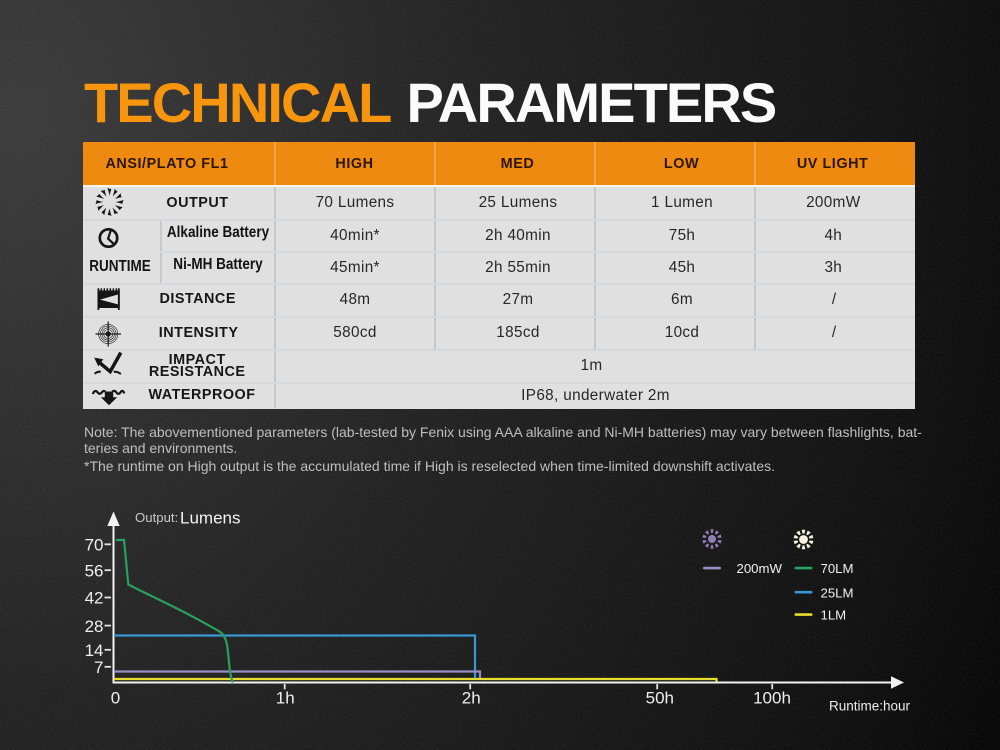 The width and height of the screenshot is (1000, 750). I want to click on svg-text: Runtime:hour, so click(870, 706).